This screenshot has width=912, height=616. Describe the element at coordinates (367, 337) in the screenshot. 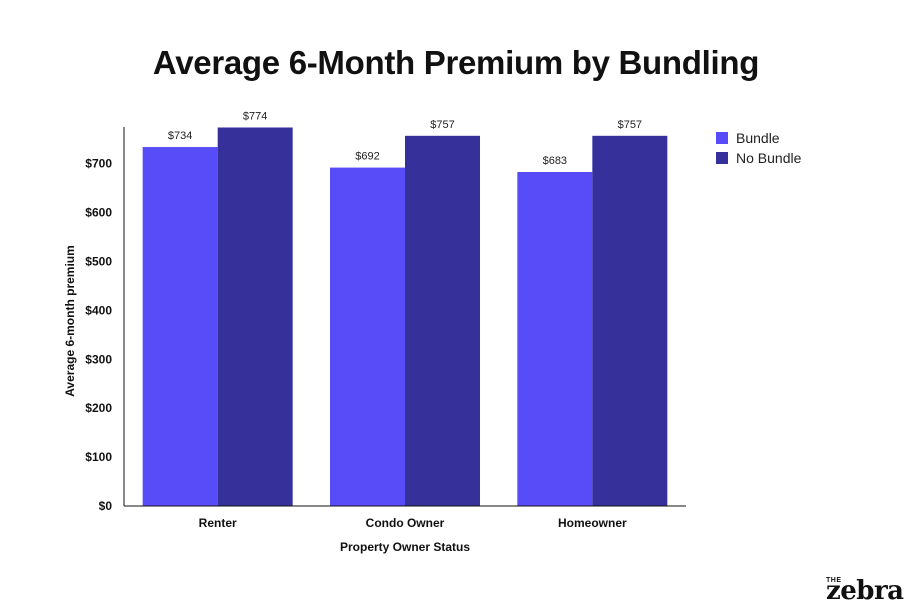

I see `bar-bundle-condo-owner` at that location.